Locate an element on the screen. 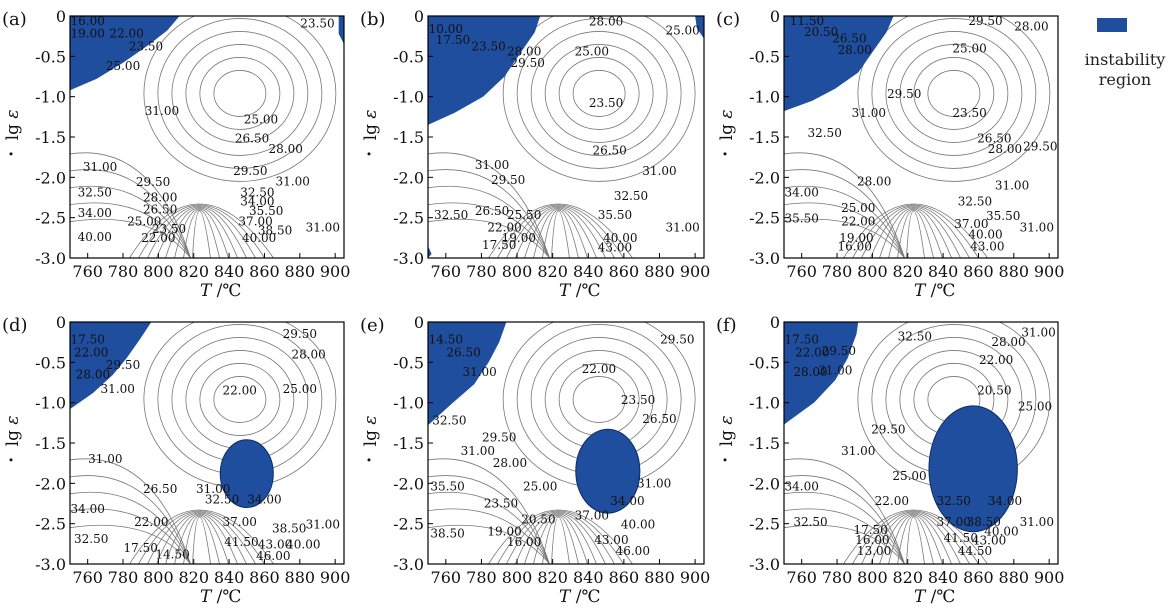  contour-label: 26.50 is located at coordinates (160, 210).